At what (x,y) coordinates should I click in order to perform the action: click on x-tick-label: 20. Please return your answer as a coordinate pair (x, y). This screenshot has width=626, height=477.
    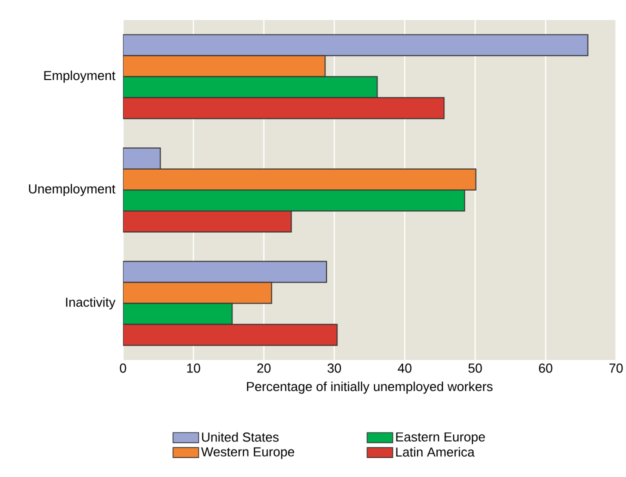
    Looking at the image, I should click on (264, 368).